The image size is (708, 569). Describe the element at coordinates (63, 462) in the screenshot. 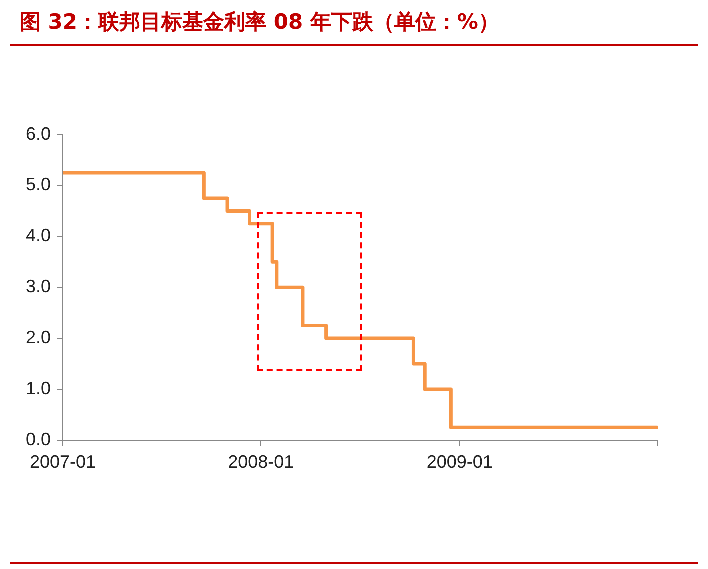

I see `x-tick-label: 2007-01` at that location.